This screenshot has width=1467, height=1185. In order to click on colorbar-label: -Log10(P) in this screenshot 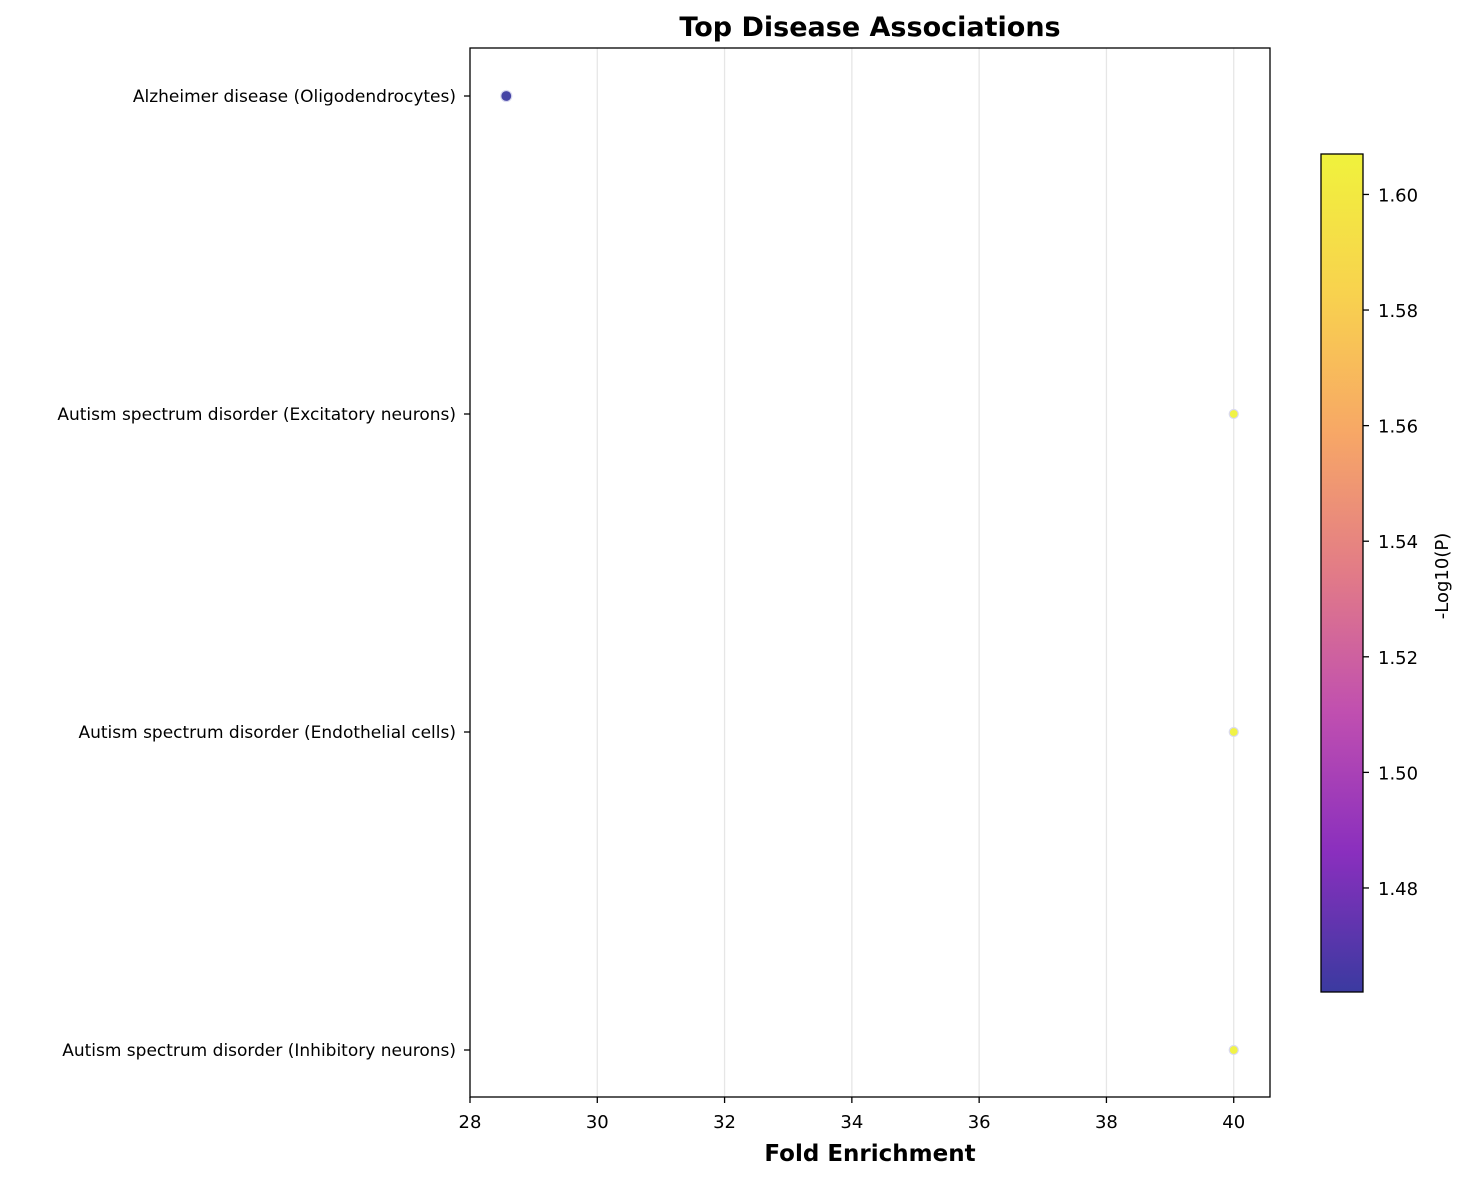, I will do `click(1442, 576)`.